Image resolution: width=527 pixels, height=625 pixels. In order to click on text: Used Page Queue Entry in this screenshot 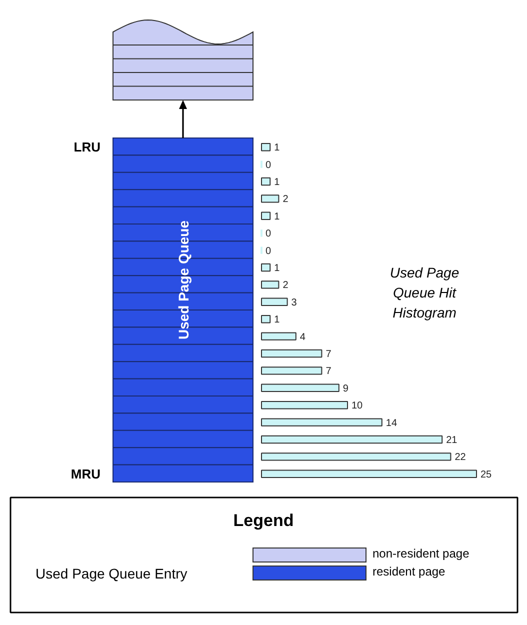, I will do `click(112, 574)`.